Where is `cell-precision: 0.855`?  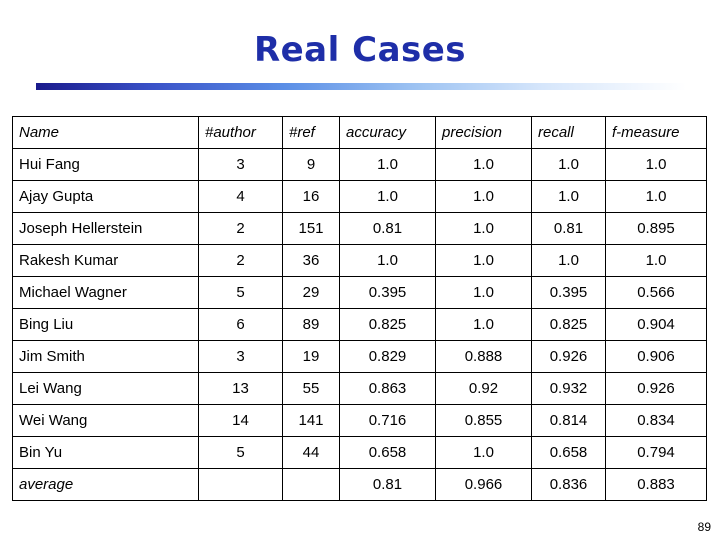
cell-precision: 0.855 is located at coordinates (483, 420).